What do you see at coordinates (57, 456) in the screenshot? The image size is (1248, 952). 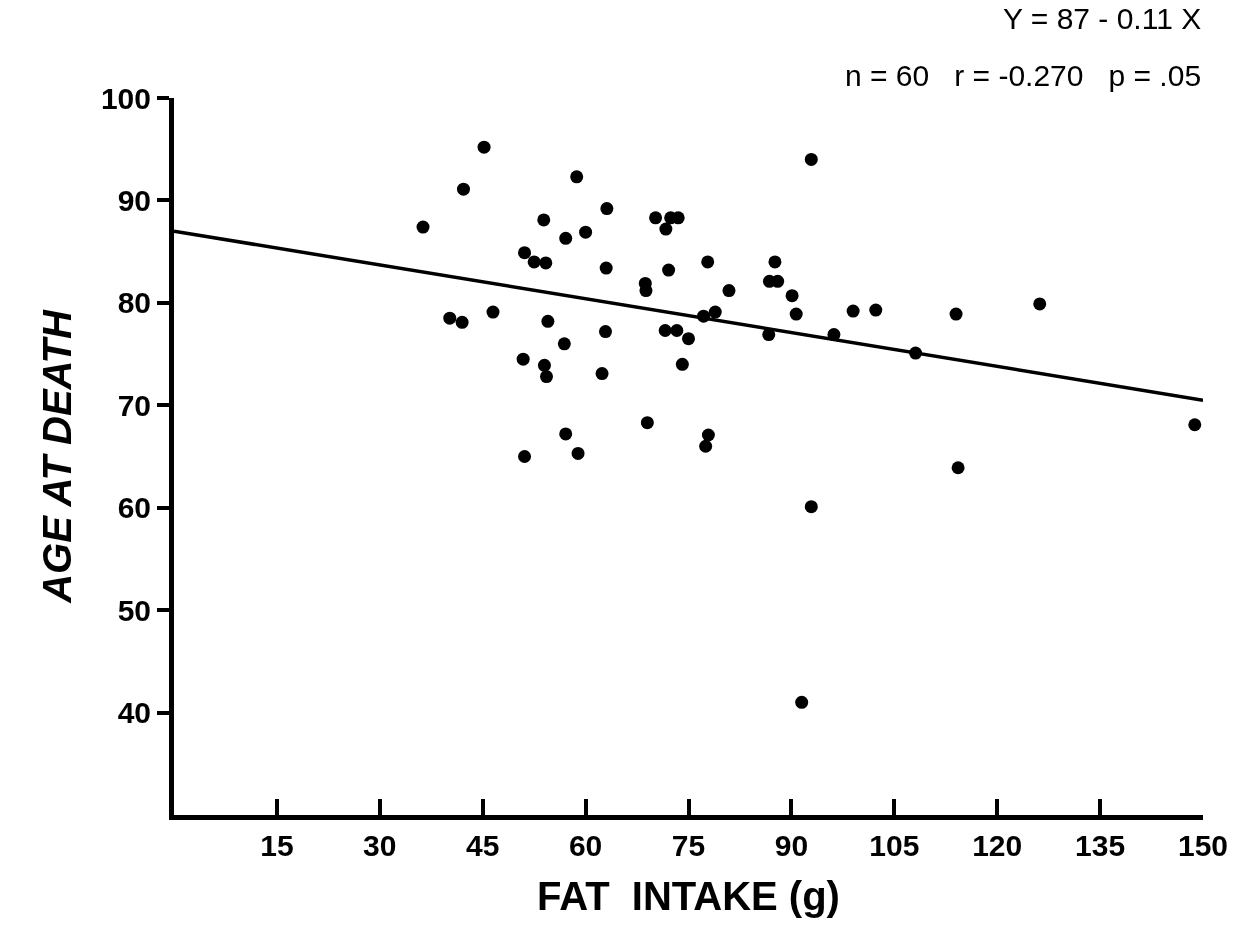 I see `y-axis-title: AGE AT DEATH` at bounding box center [57, 456].